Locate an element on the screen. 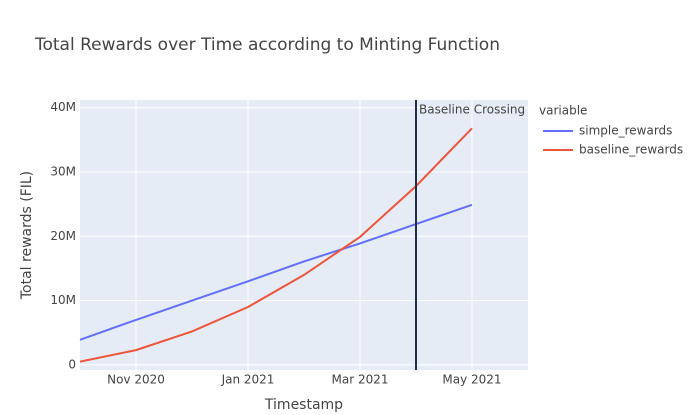 The height and width of the screenshot is (415, 700). y-axis-title: Total rewards (FIL) is located at coordinates (27, 235).